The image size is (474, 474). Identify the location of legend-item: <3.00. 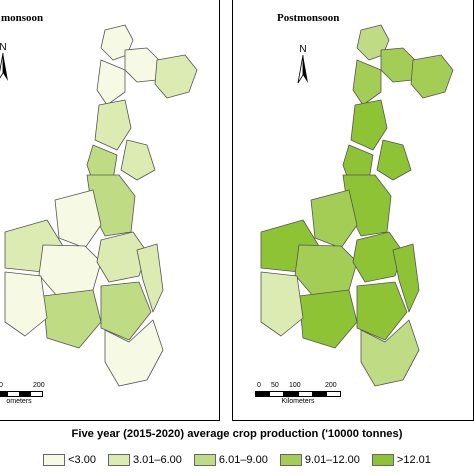
(69, 460).